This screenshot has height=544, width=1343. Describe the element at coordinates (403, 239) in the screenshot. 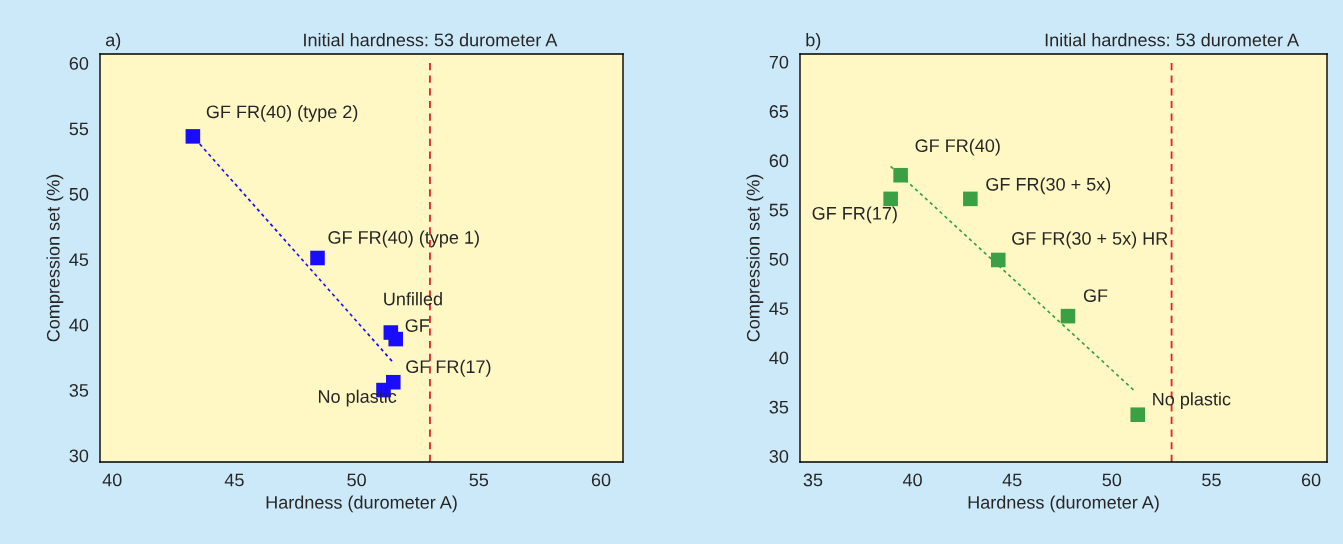

I see `annotation: GF FR(40) (type 1)` at that location.